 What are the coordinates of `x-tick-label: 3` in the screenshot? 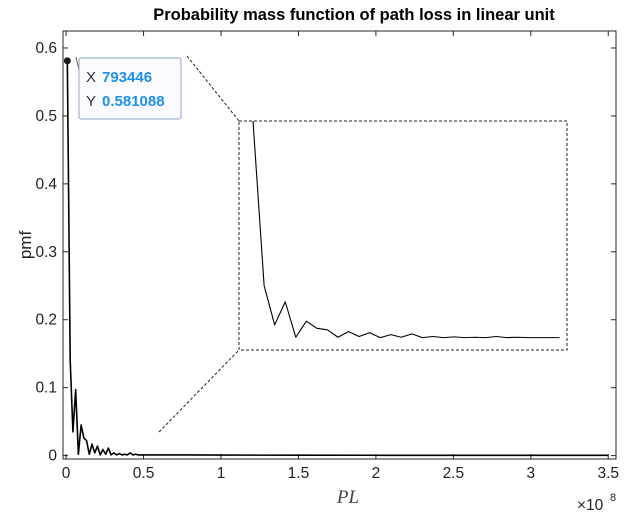 It's located at (530, 473).